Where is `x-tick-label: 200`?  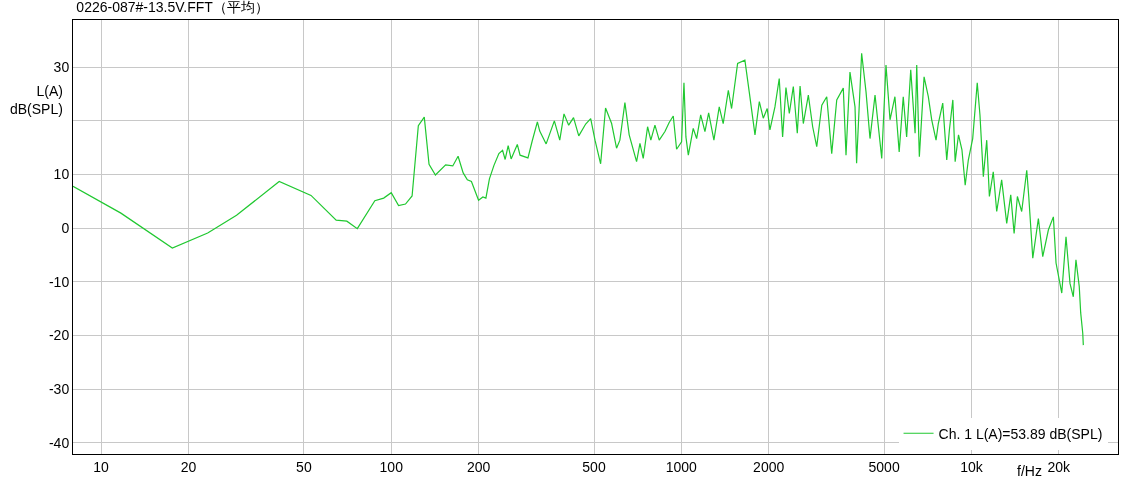
x-tick-label: 200 is located at coordinates (478, 466).